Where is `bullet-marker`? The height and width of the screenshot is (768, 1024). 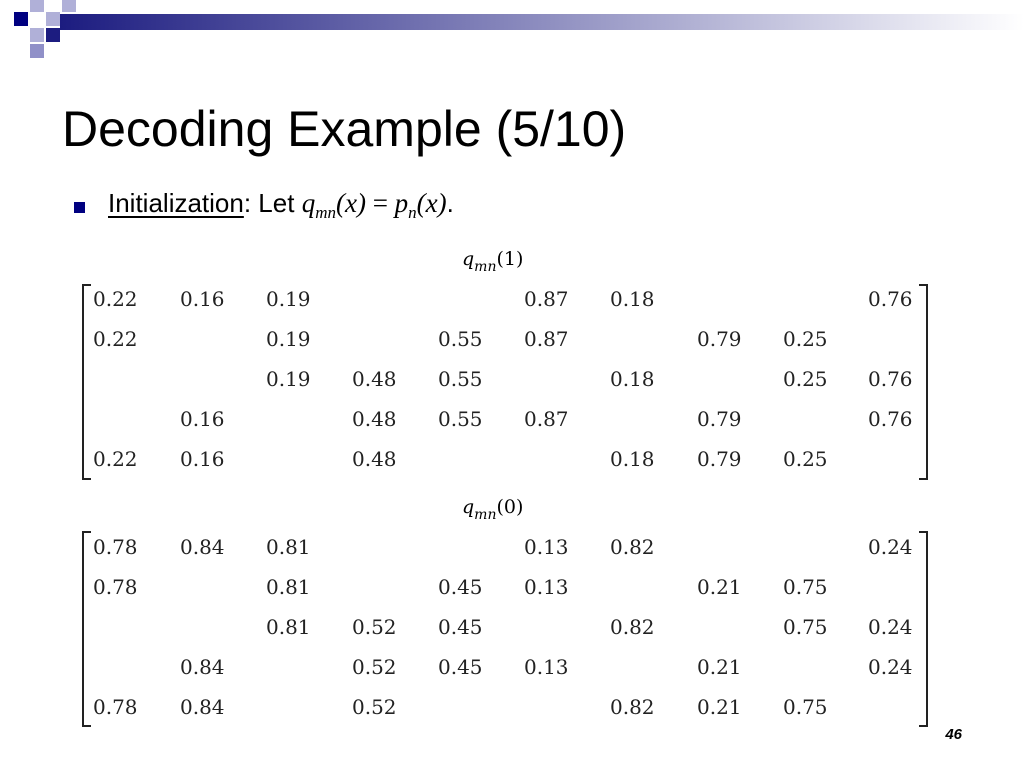 bullet-marker is located at coordinates (79, 207).